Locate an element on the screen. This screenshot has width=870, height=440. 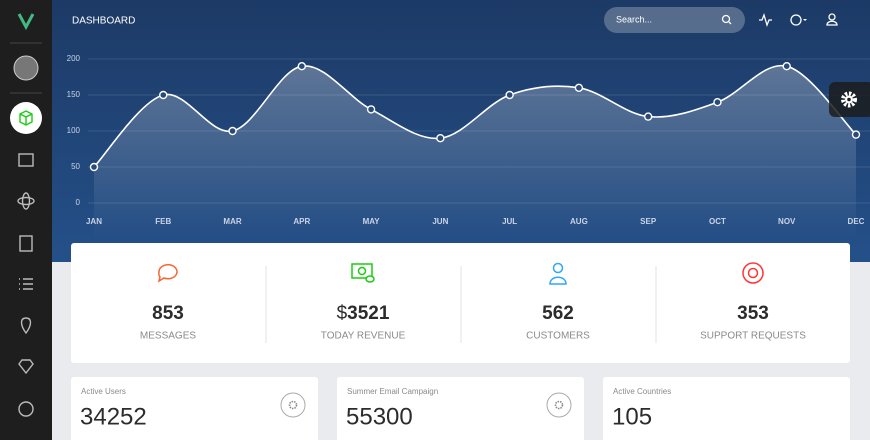
nav-diamond is located at coordinates (26, 367).